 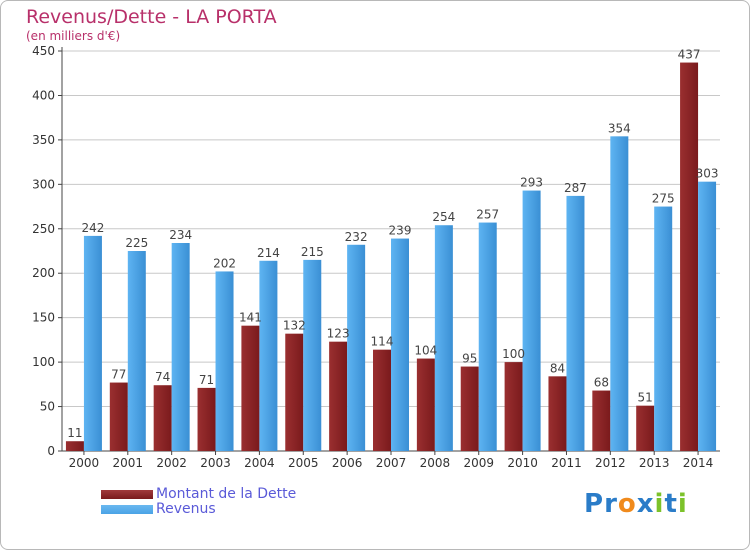 What do you see at coordinates (627, 504) in the screenshot?
I see `logo-letter: o` at bounding box center [627, 504].